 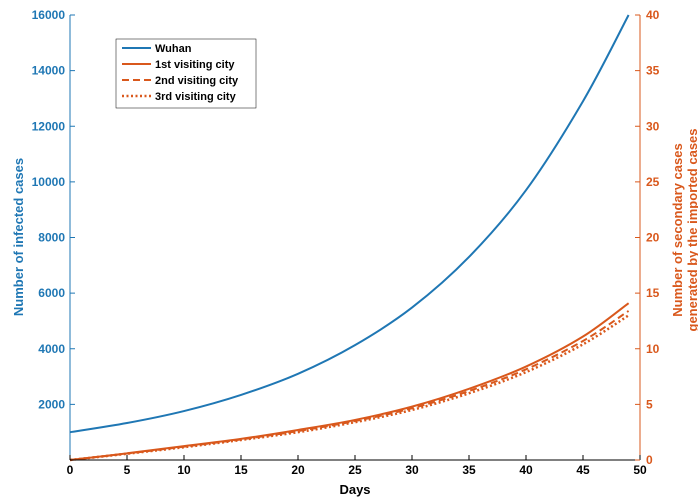 I want to click on legend-label-city2: 2nd visiting city, so click(x=197, y=81).